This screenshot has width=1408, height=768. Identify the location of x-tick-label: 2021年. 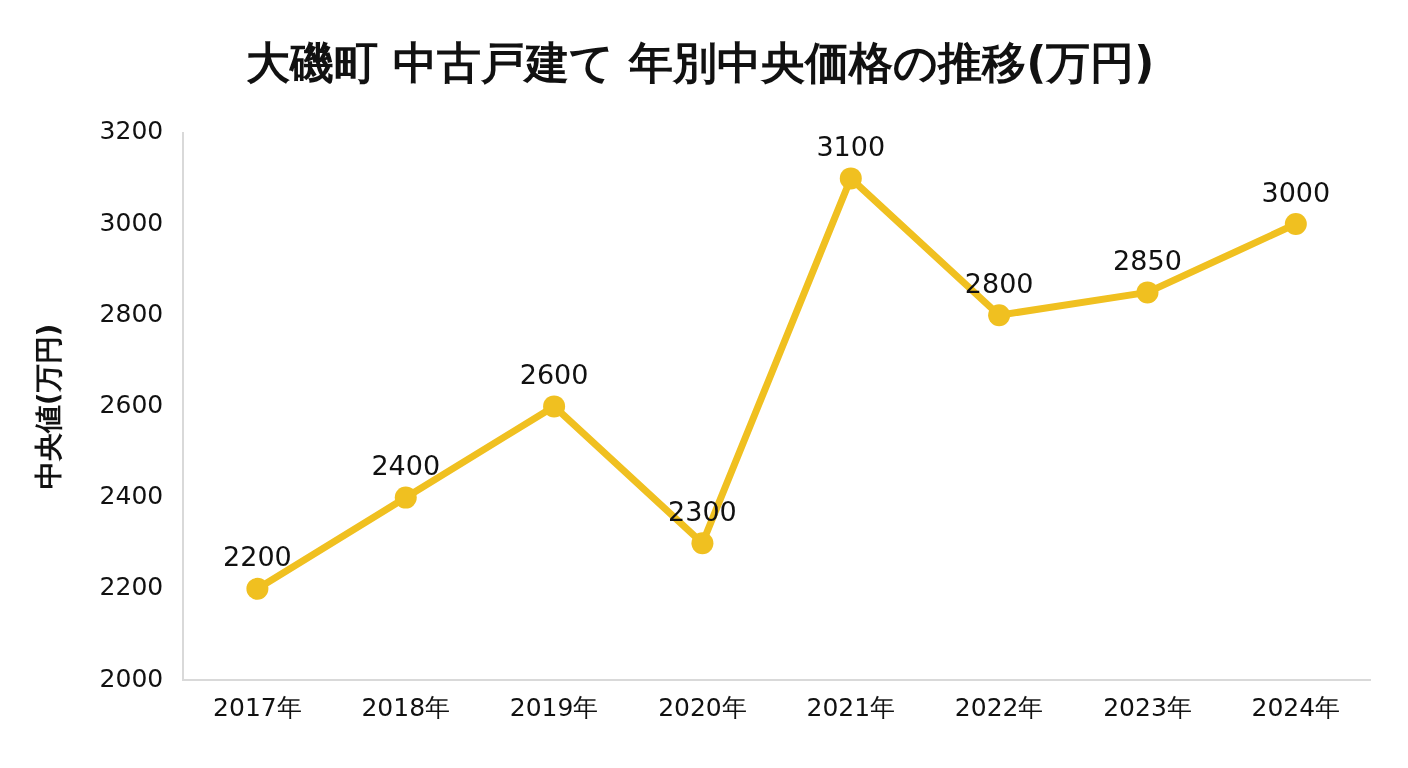
(851, 707).